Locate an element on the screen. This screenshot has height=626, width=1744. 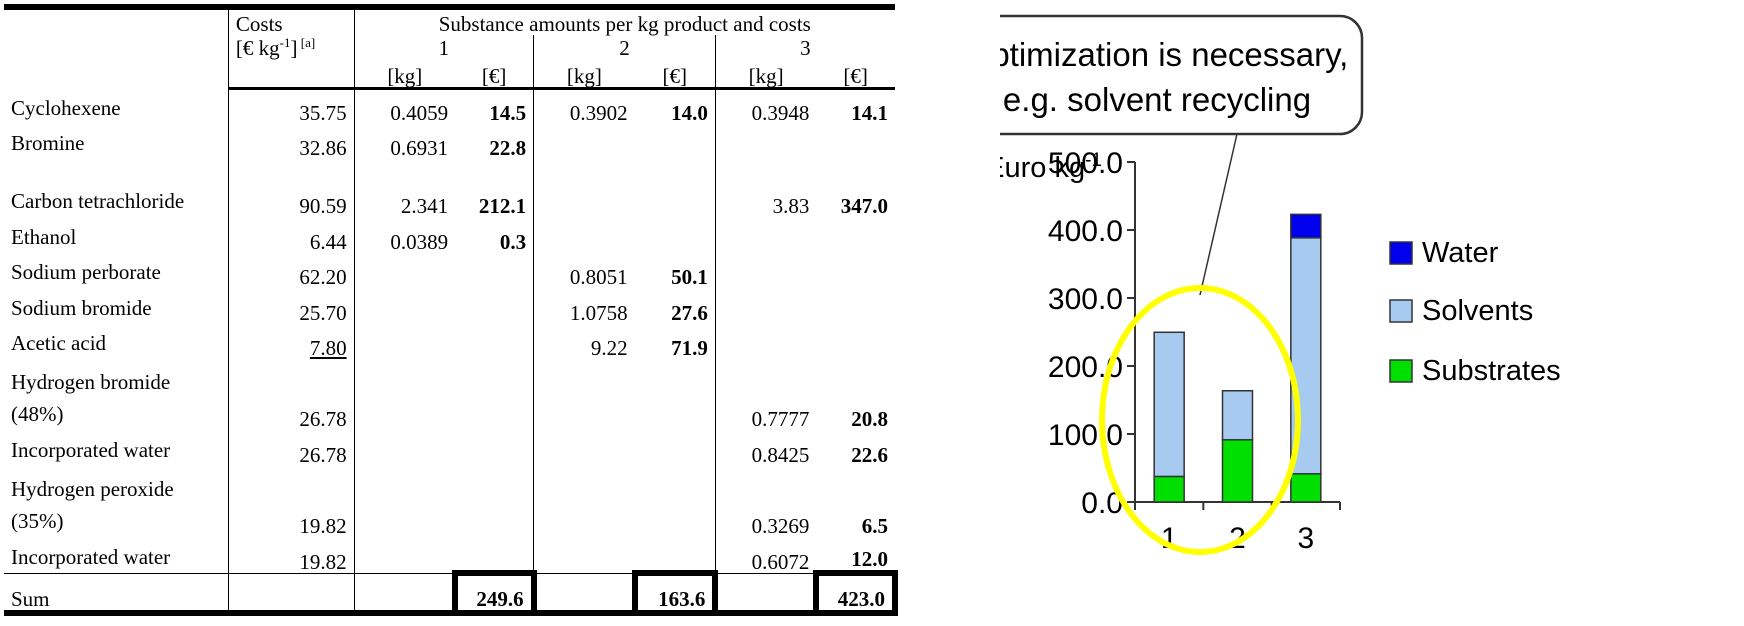
row-name: Bromine is located at coordinates (48, 143).